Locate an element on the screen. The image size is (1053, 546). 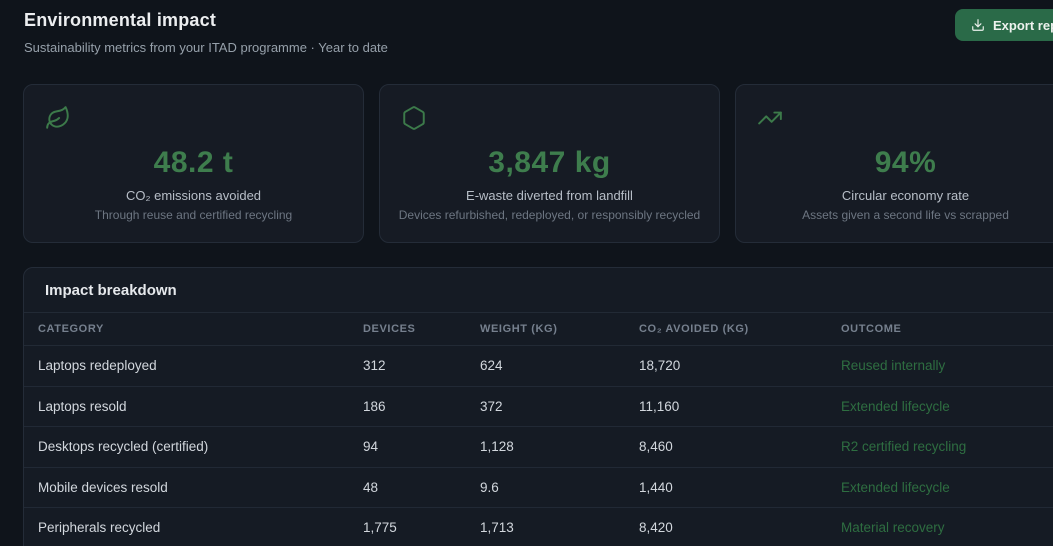
cell-co2: 8,420 is located at coordinates (656, 528).